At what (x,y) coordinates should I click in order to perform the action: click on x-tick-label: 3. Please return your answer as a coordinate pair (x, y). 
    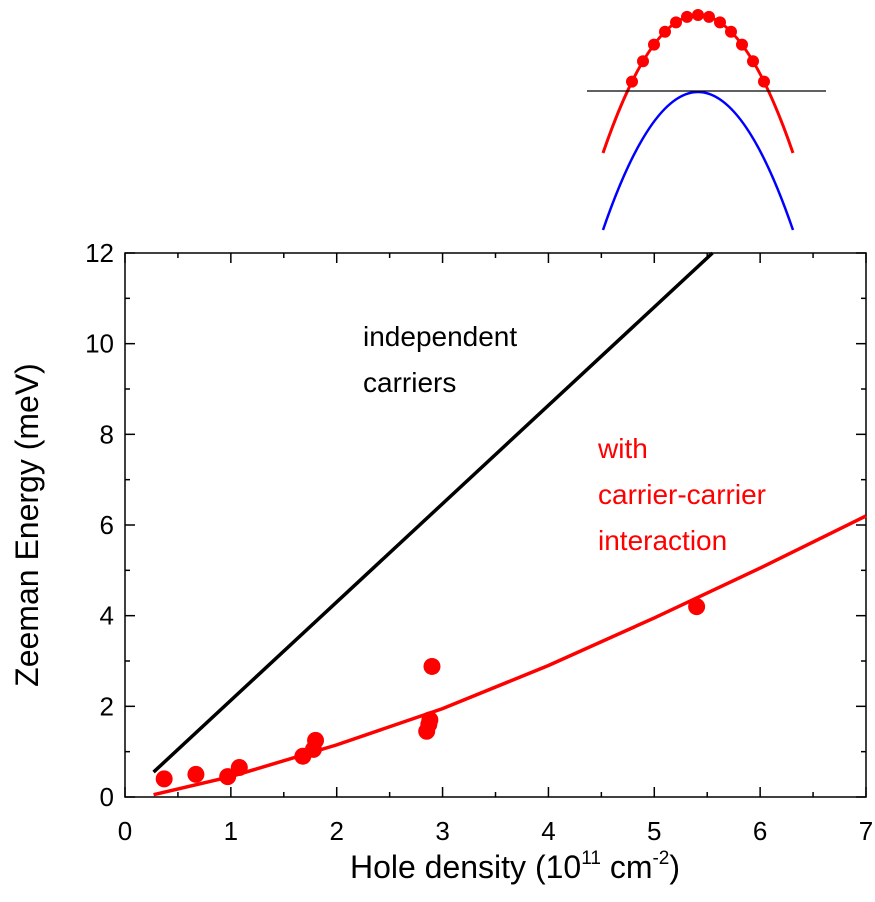
    Looking at the image, I should click on (442, 831).